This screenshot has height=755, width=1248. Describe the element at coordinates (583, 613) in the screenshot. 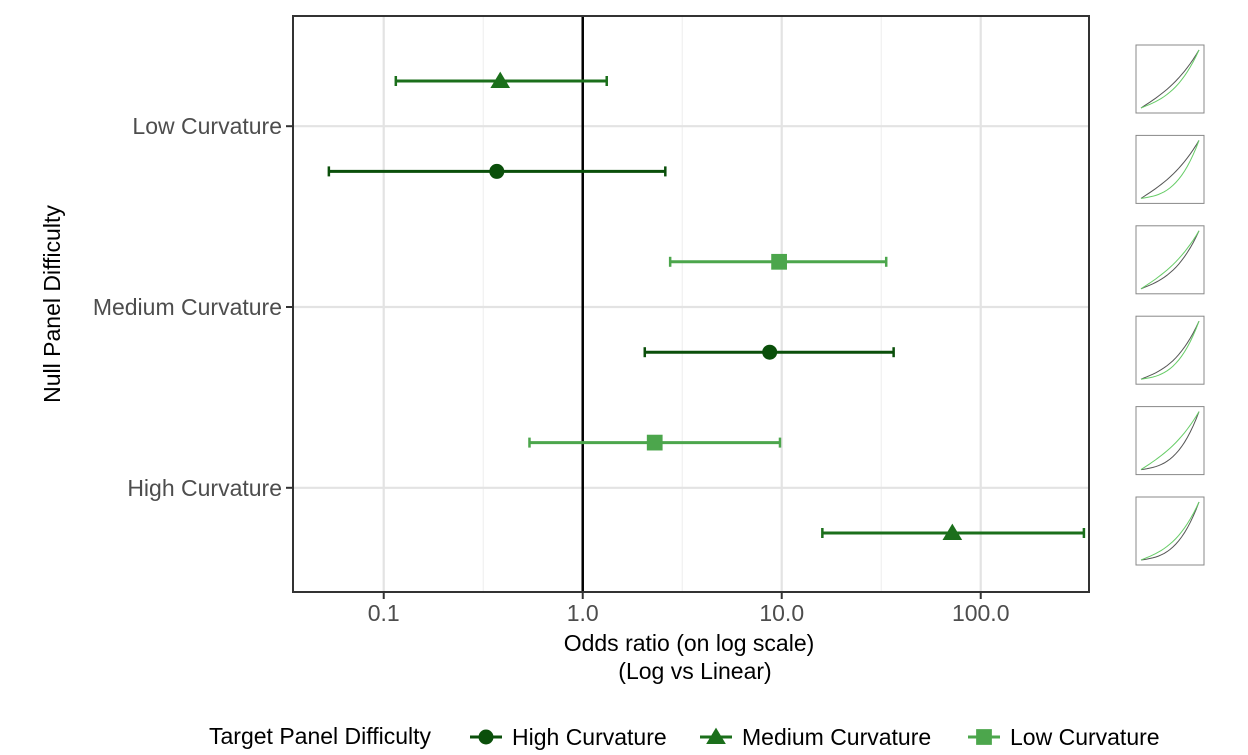

I see `x-tick-label: 1.0` at that location.